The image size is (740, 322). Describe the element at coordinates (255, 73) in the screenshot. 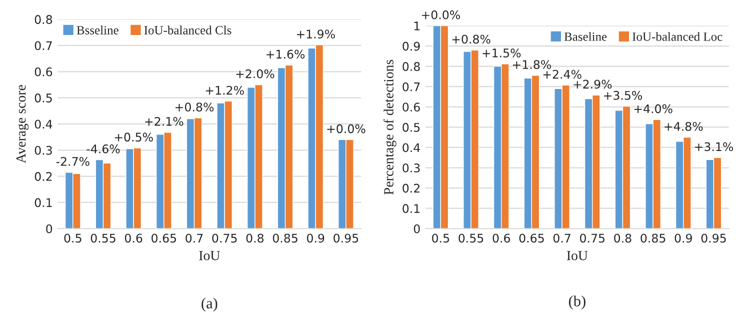

I see `annotation: +2.0%` at that location.